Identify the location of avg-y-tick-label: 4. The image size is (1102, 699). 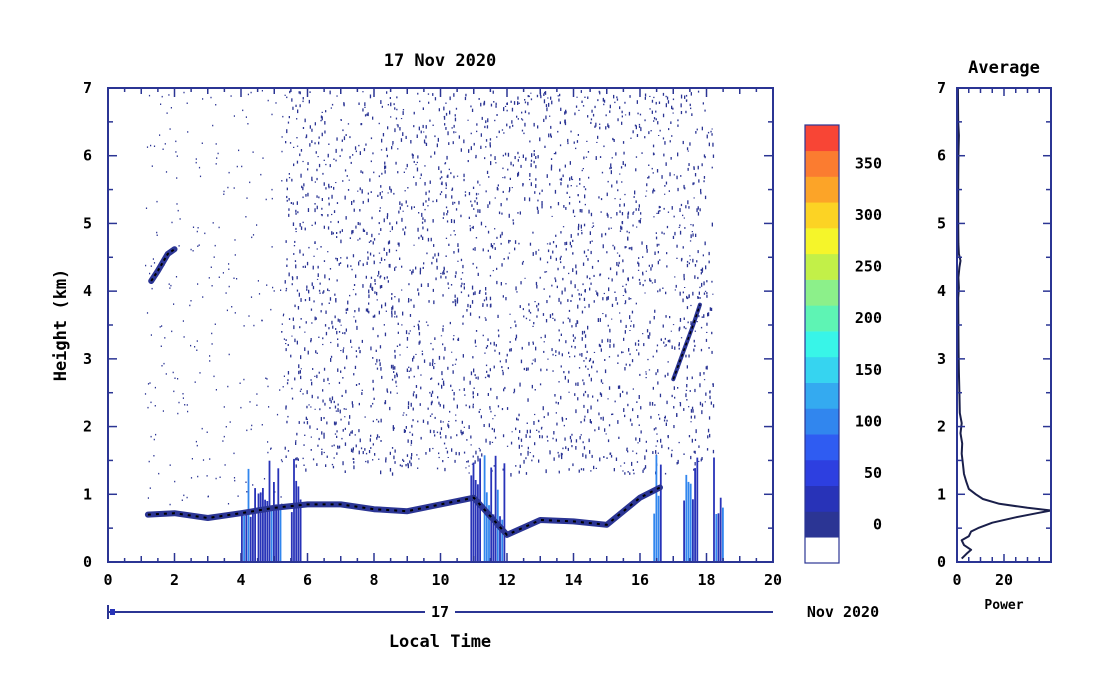
(941, 291).